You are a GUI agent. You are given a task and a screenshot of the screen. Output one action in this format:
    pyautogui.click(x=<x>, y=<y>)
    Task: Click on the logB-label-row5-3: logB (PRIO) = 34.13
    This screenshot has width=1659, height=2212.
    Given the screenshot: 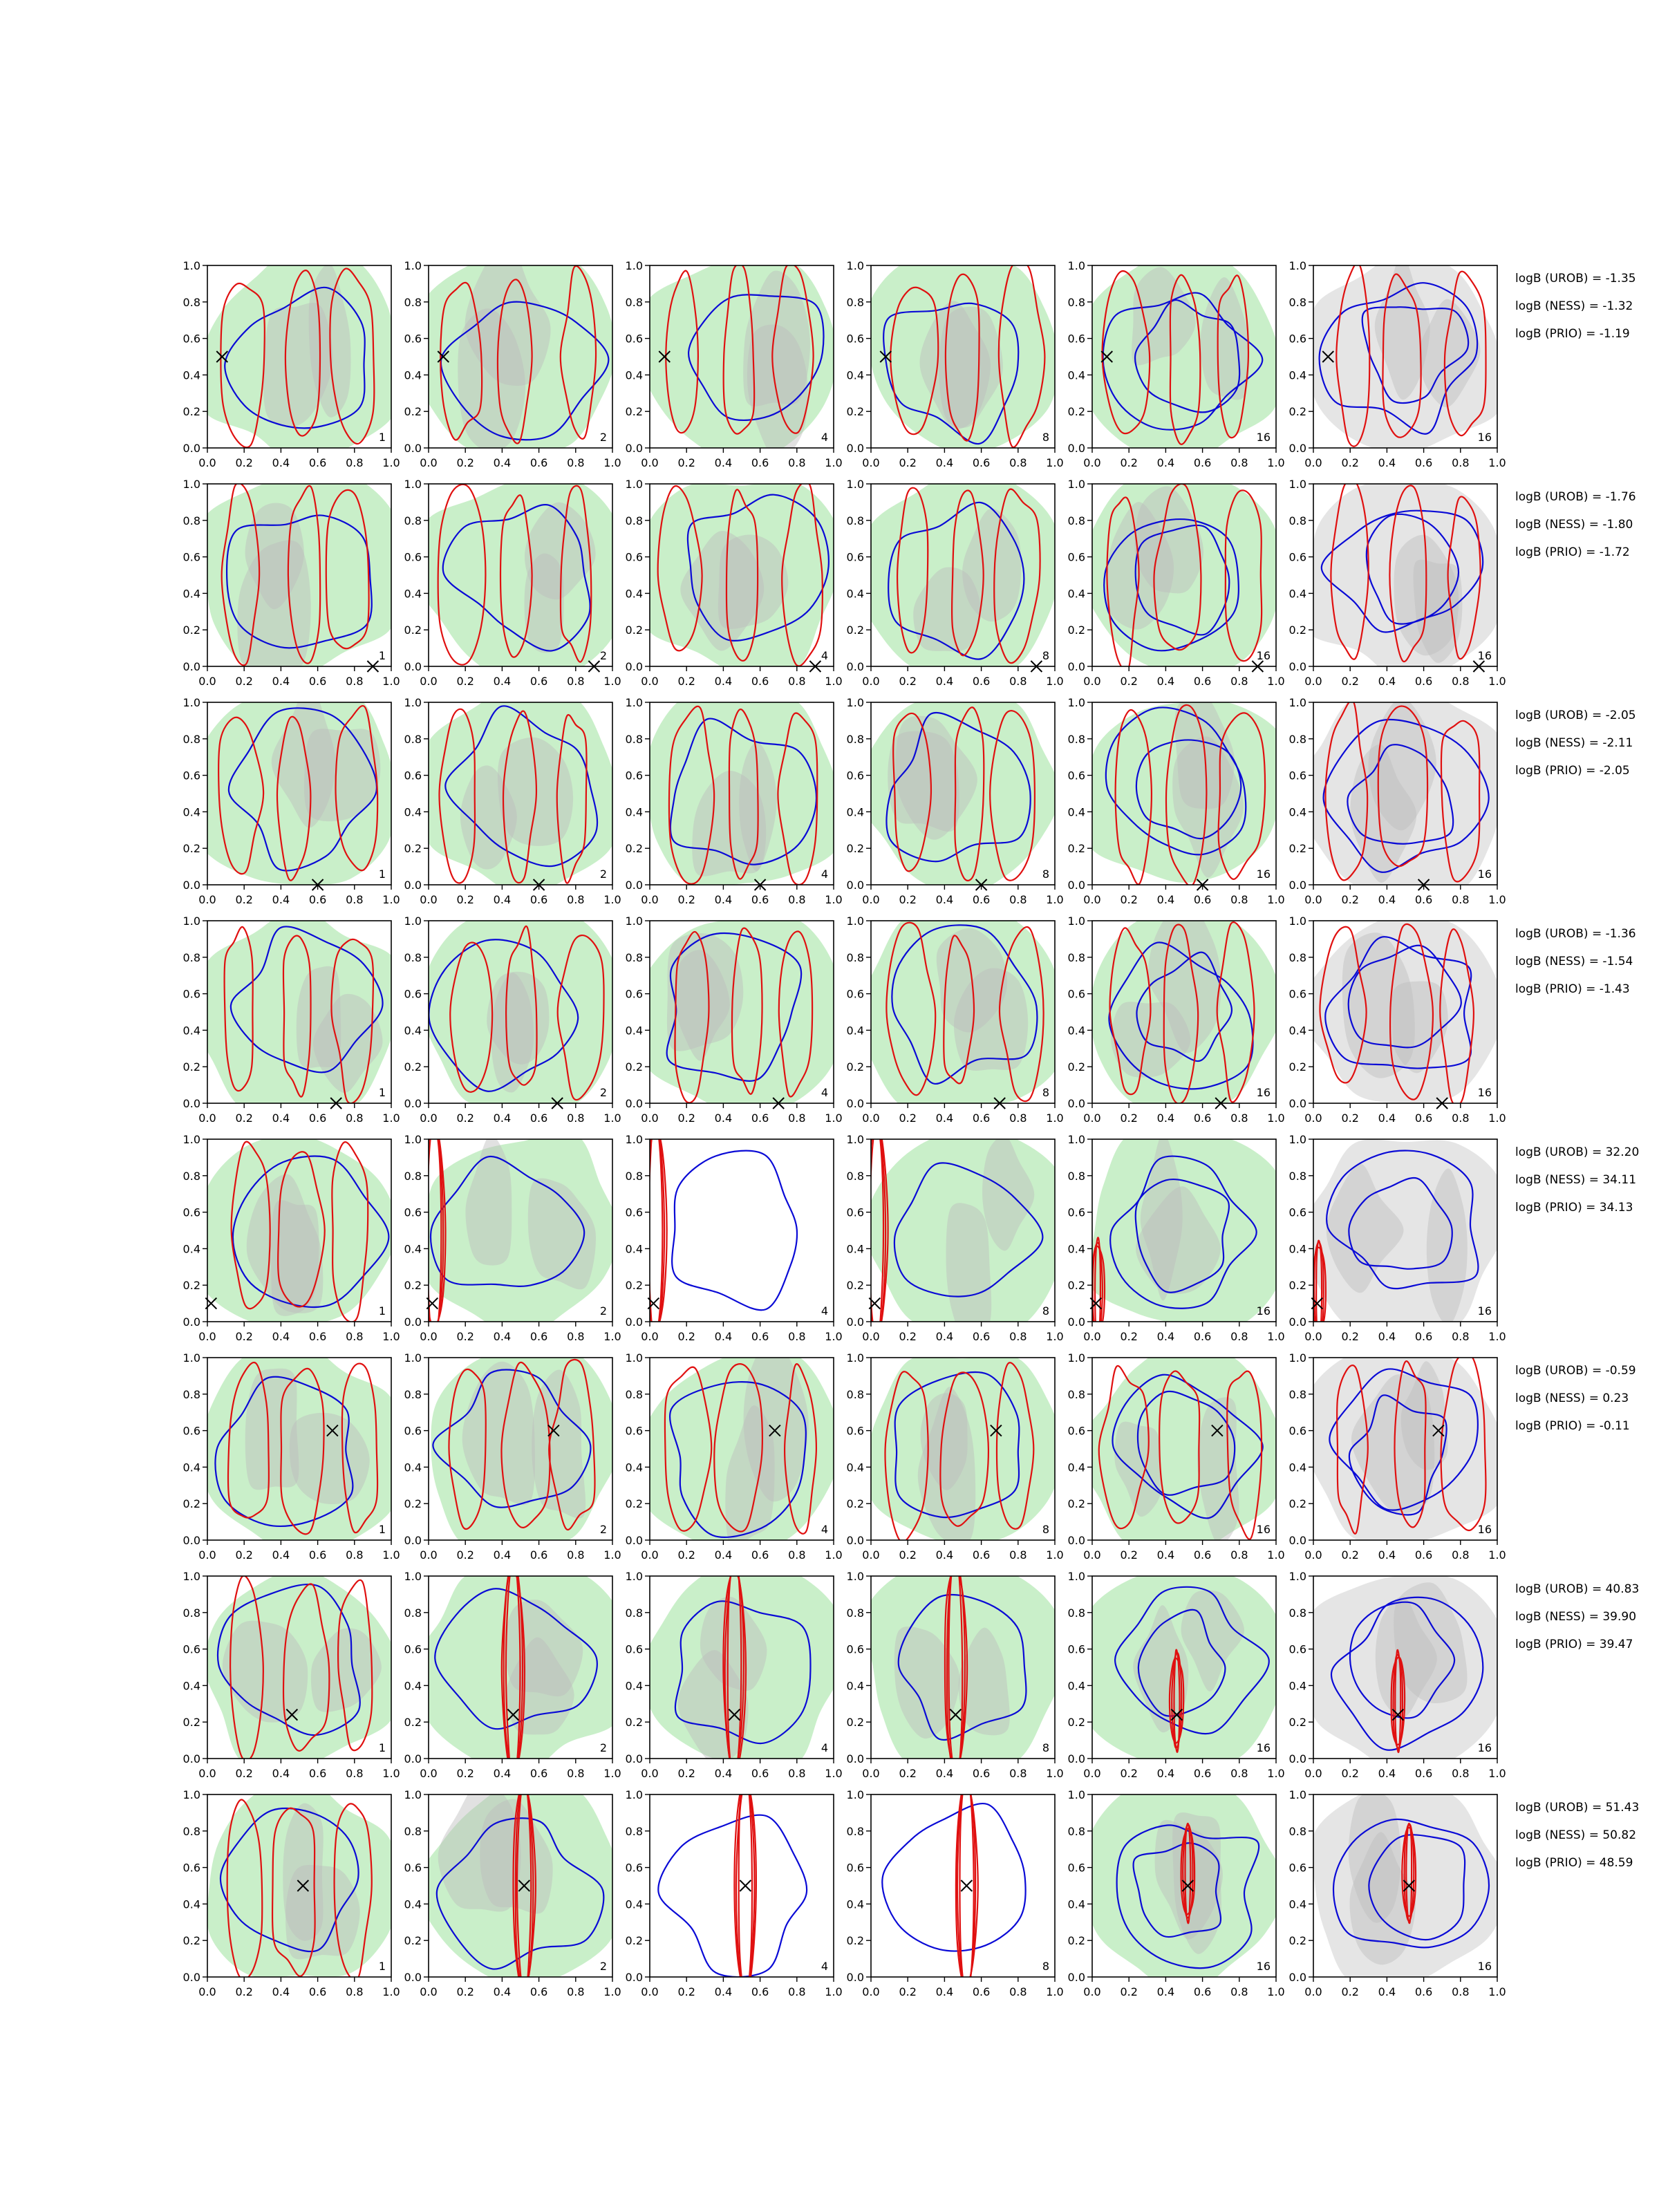 What is the action you would take?
    pyautogui.click(x=1574, y=1208)
    